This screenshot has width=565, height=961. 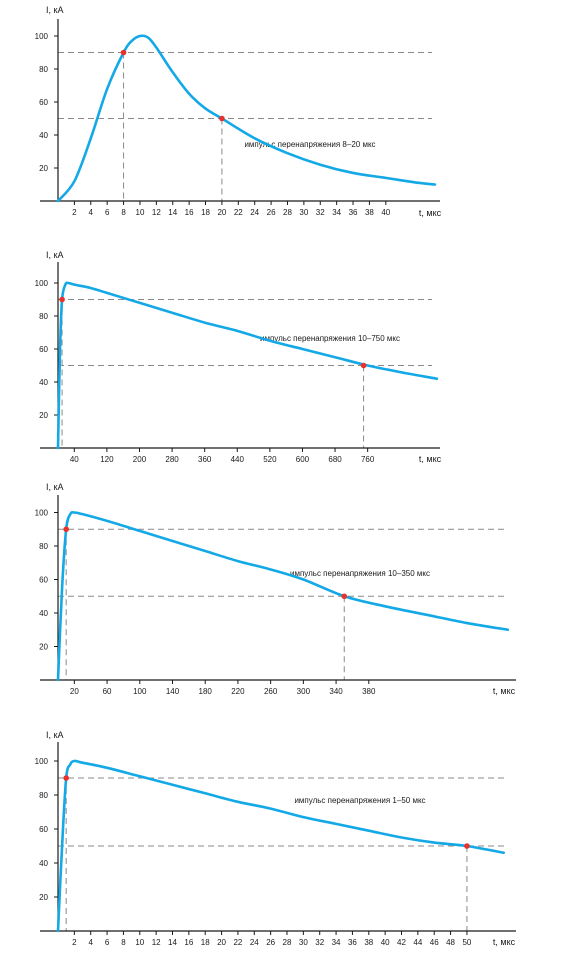 I want to click on x-tick-label: 200, so click(x=140, y=459).